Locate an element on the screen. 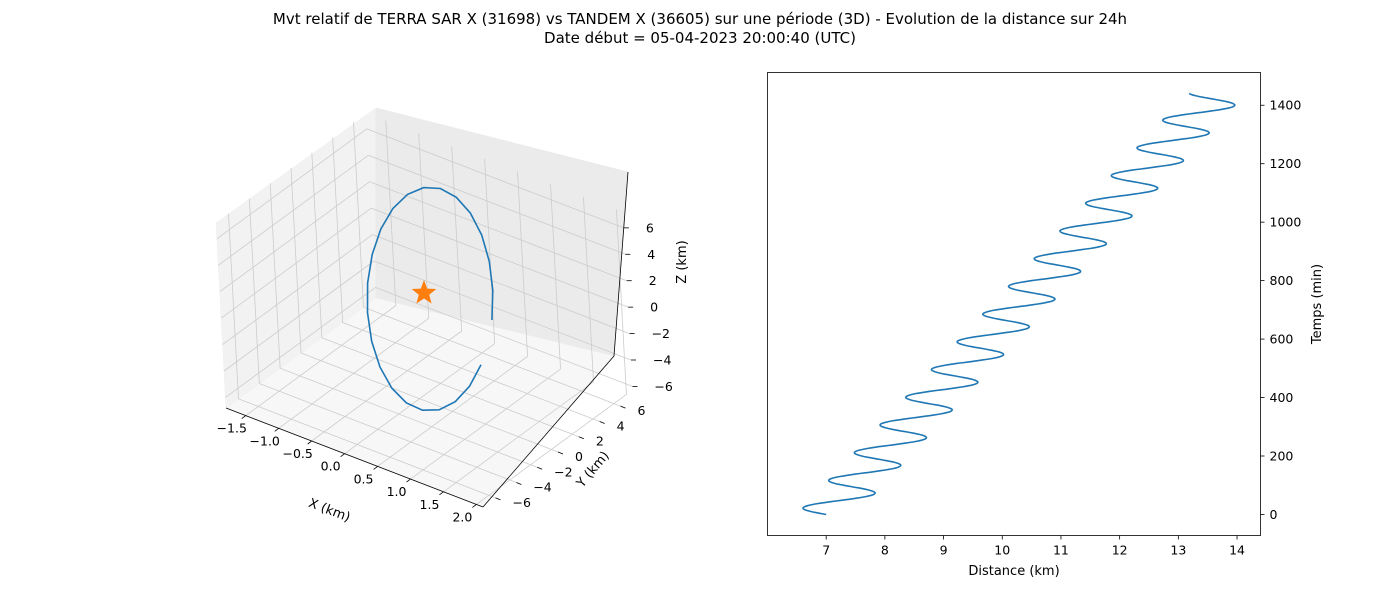 This screenshot has width=1400, height=600. y-tick-label: 0 is located at coordinates (579, 456).